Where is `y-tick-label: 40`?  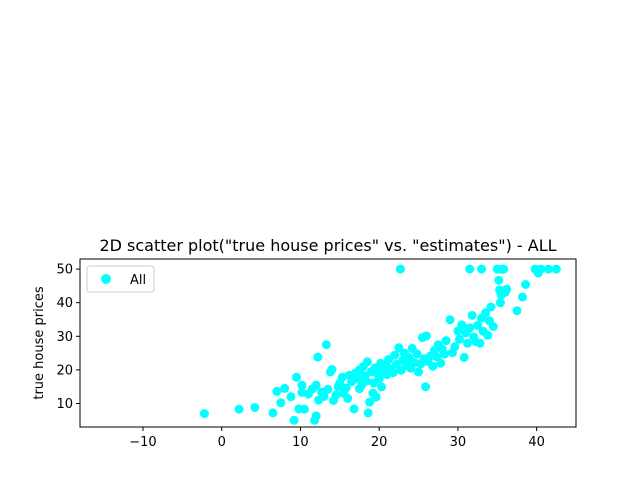 y-tick-label: 40 is located at coordinates (64, 303).